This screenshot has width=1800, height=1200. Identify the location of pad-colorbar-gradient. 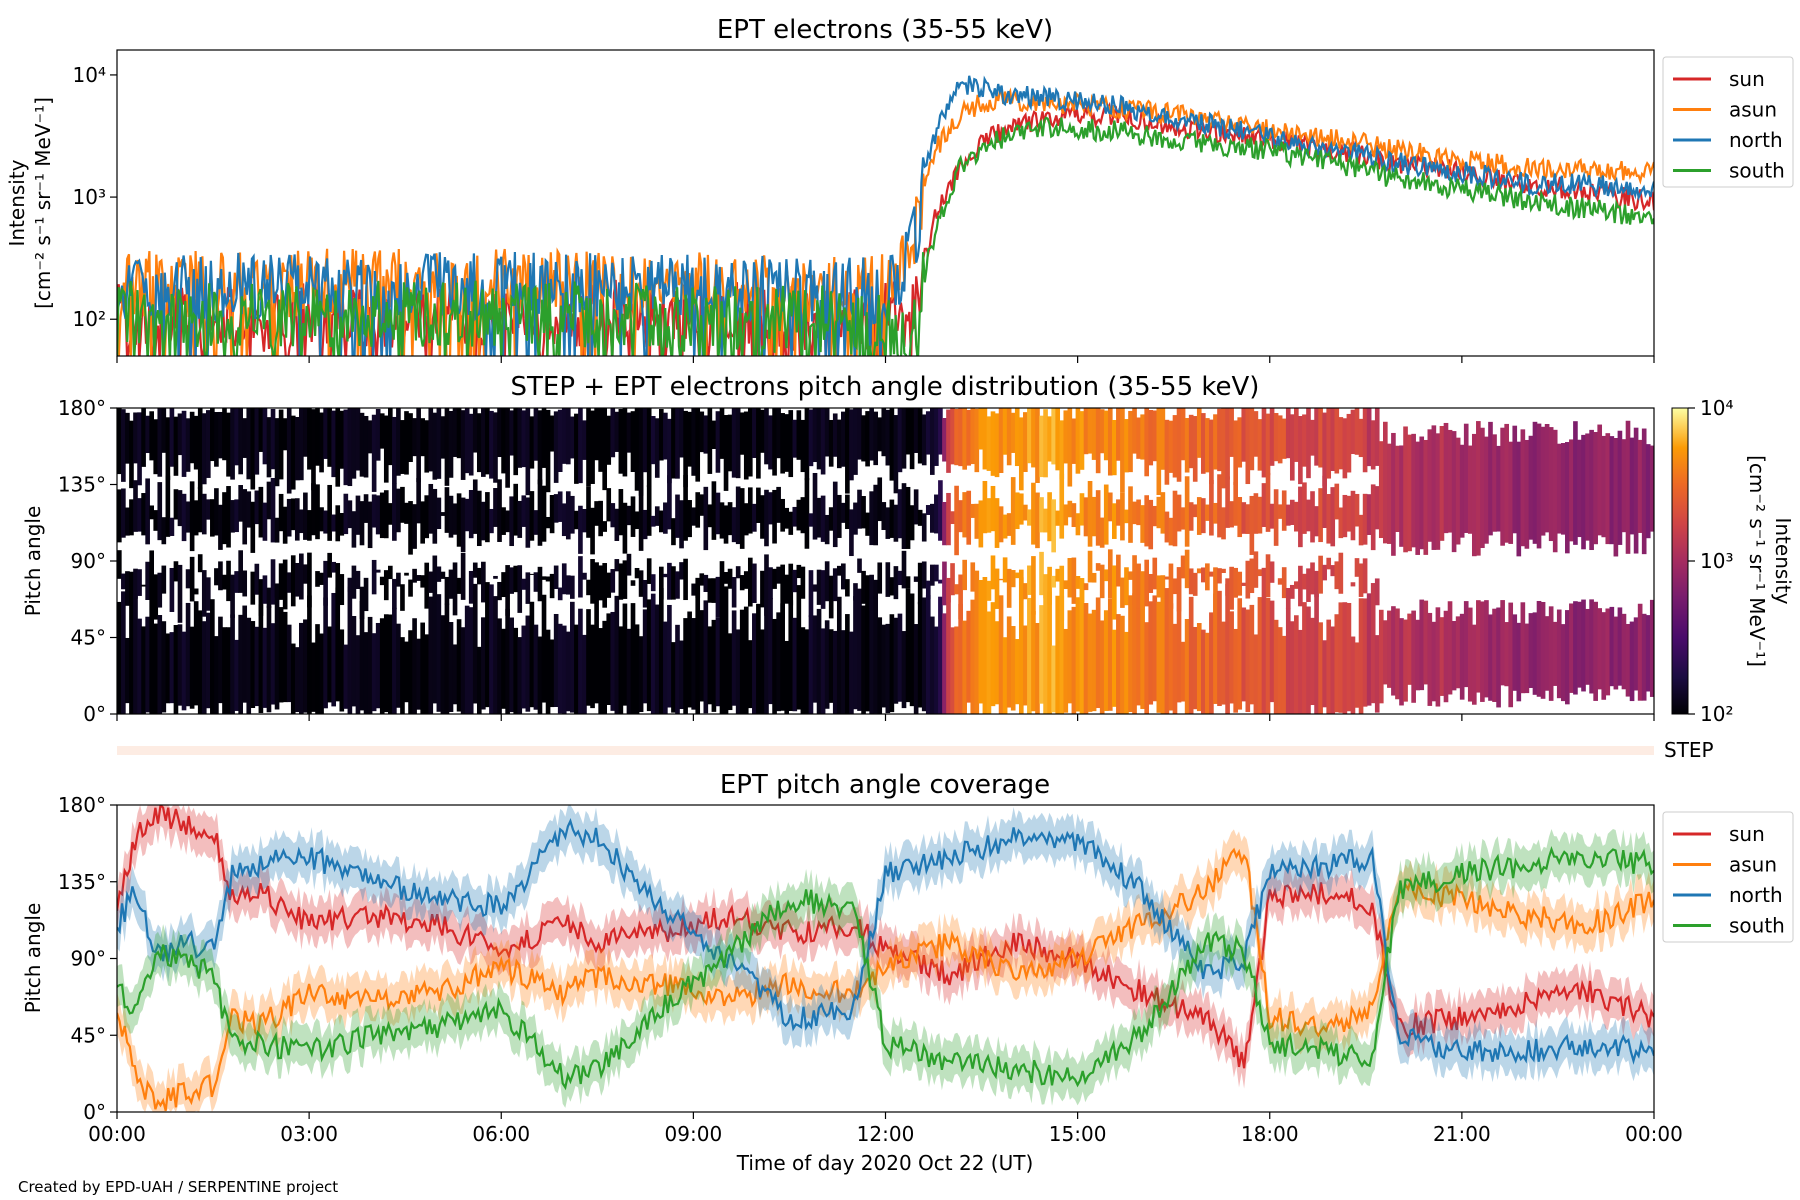
(1680, 561).